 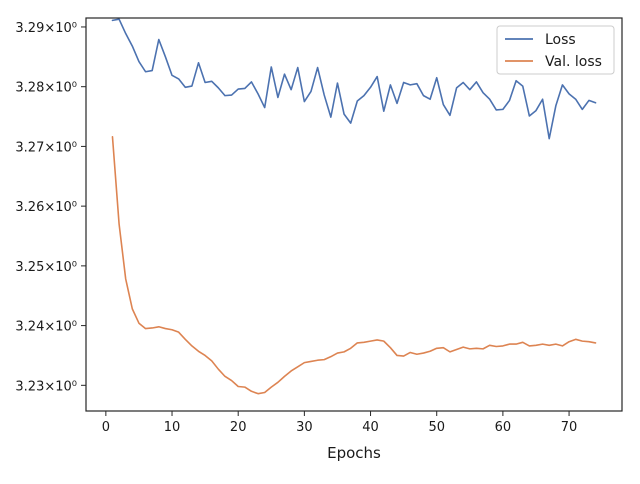 What do you see at coordinates (436, 427) in the screenshot?
I see `x-tick-label: 50` at bounding box center [436, 427].